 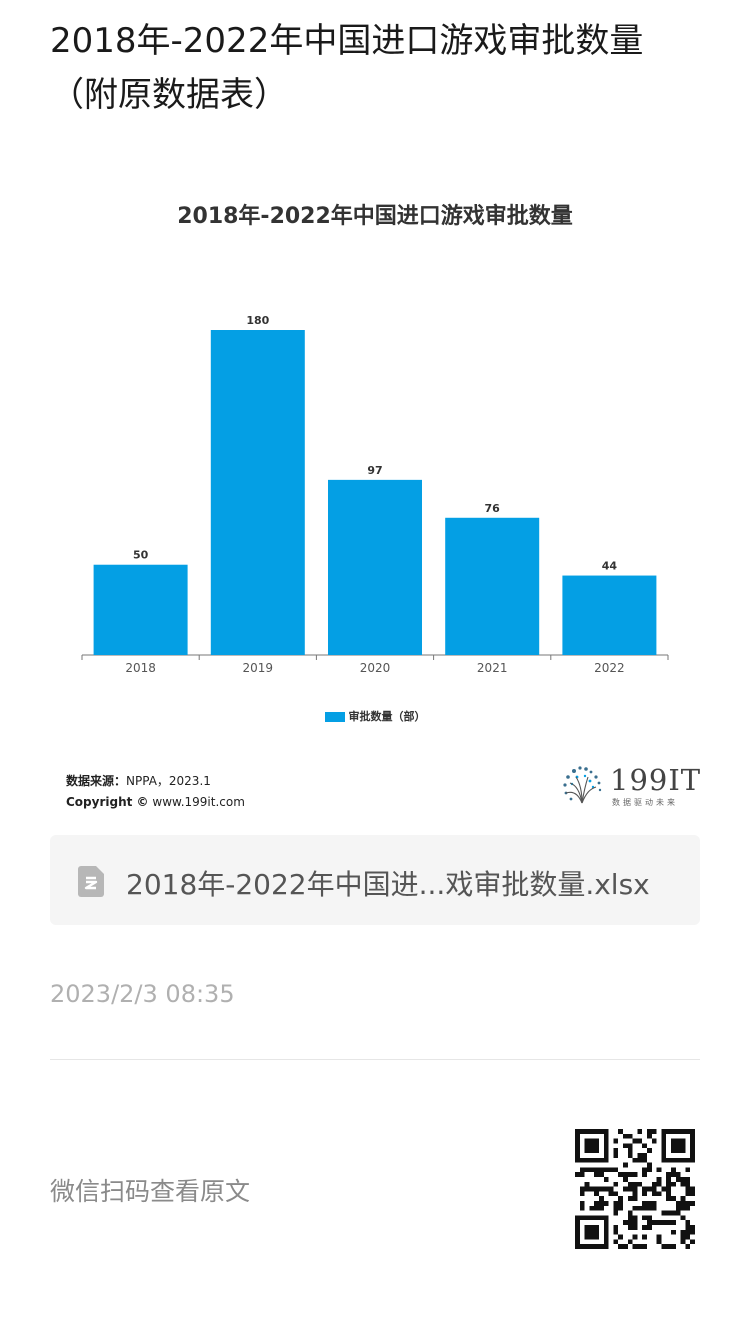 I want to click on bar-2020, so click(x=375, y=567).